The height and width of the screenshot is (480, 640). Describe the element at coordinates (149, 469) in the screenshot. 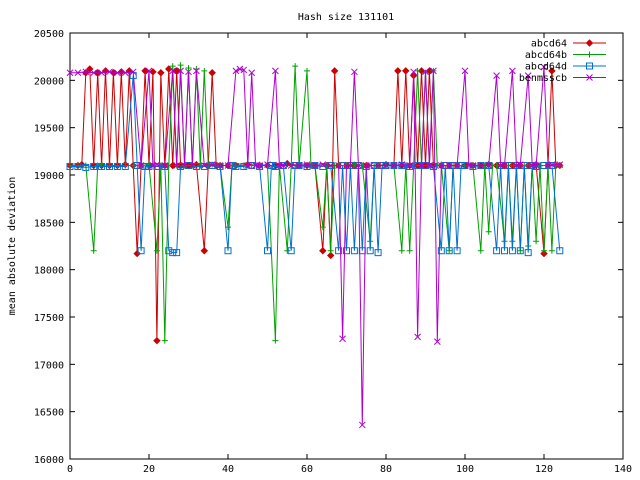

I see `x-tick-label: 20` at that location.